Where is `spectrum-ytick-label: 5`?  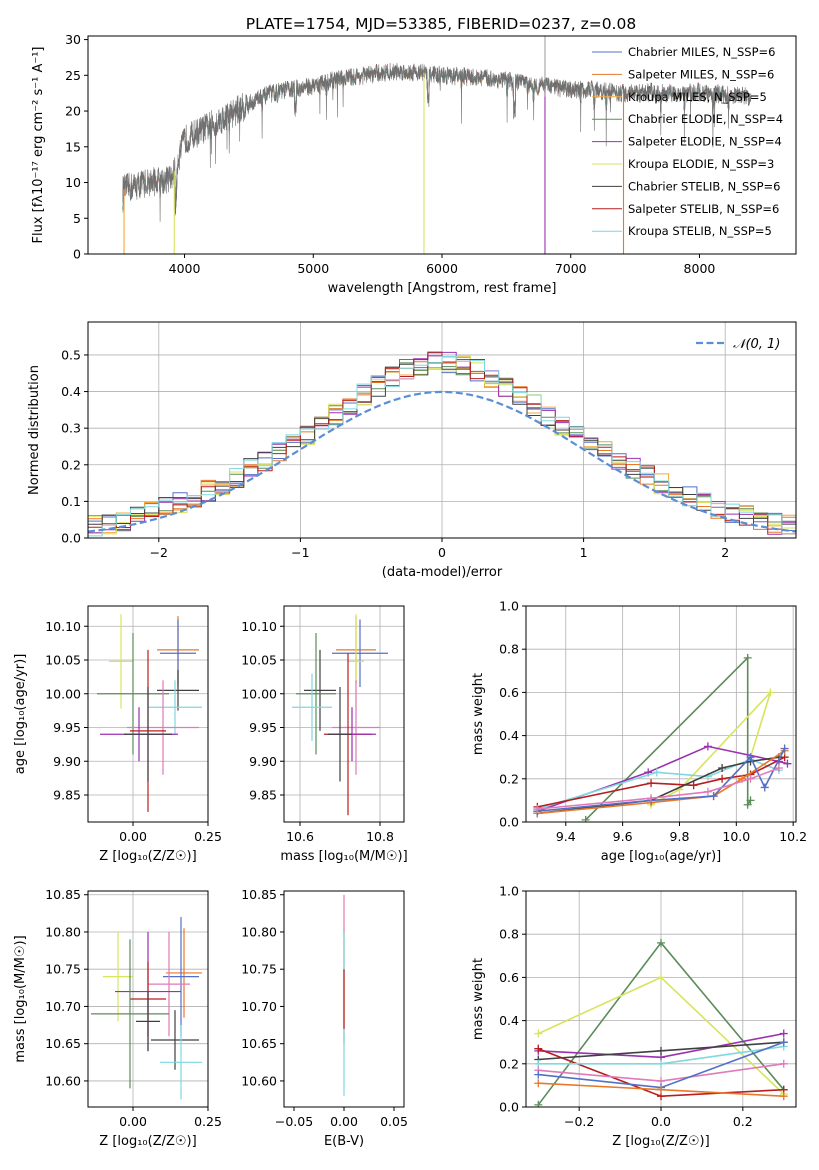 spectrum-ytick-label: 5 is located at coordinates (77, 218).